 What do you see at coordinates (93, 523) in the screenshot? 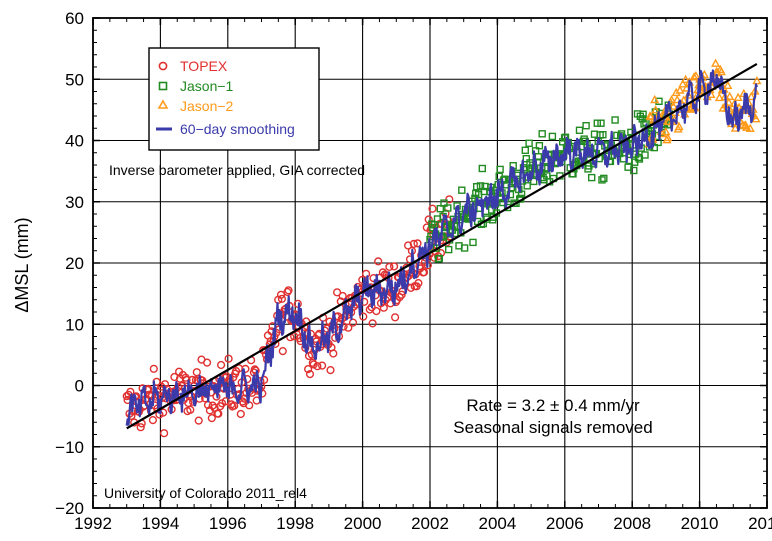
I see `x-tick-label: 1992` at bounding box center [93, 523].